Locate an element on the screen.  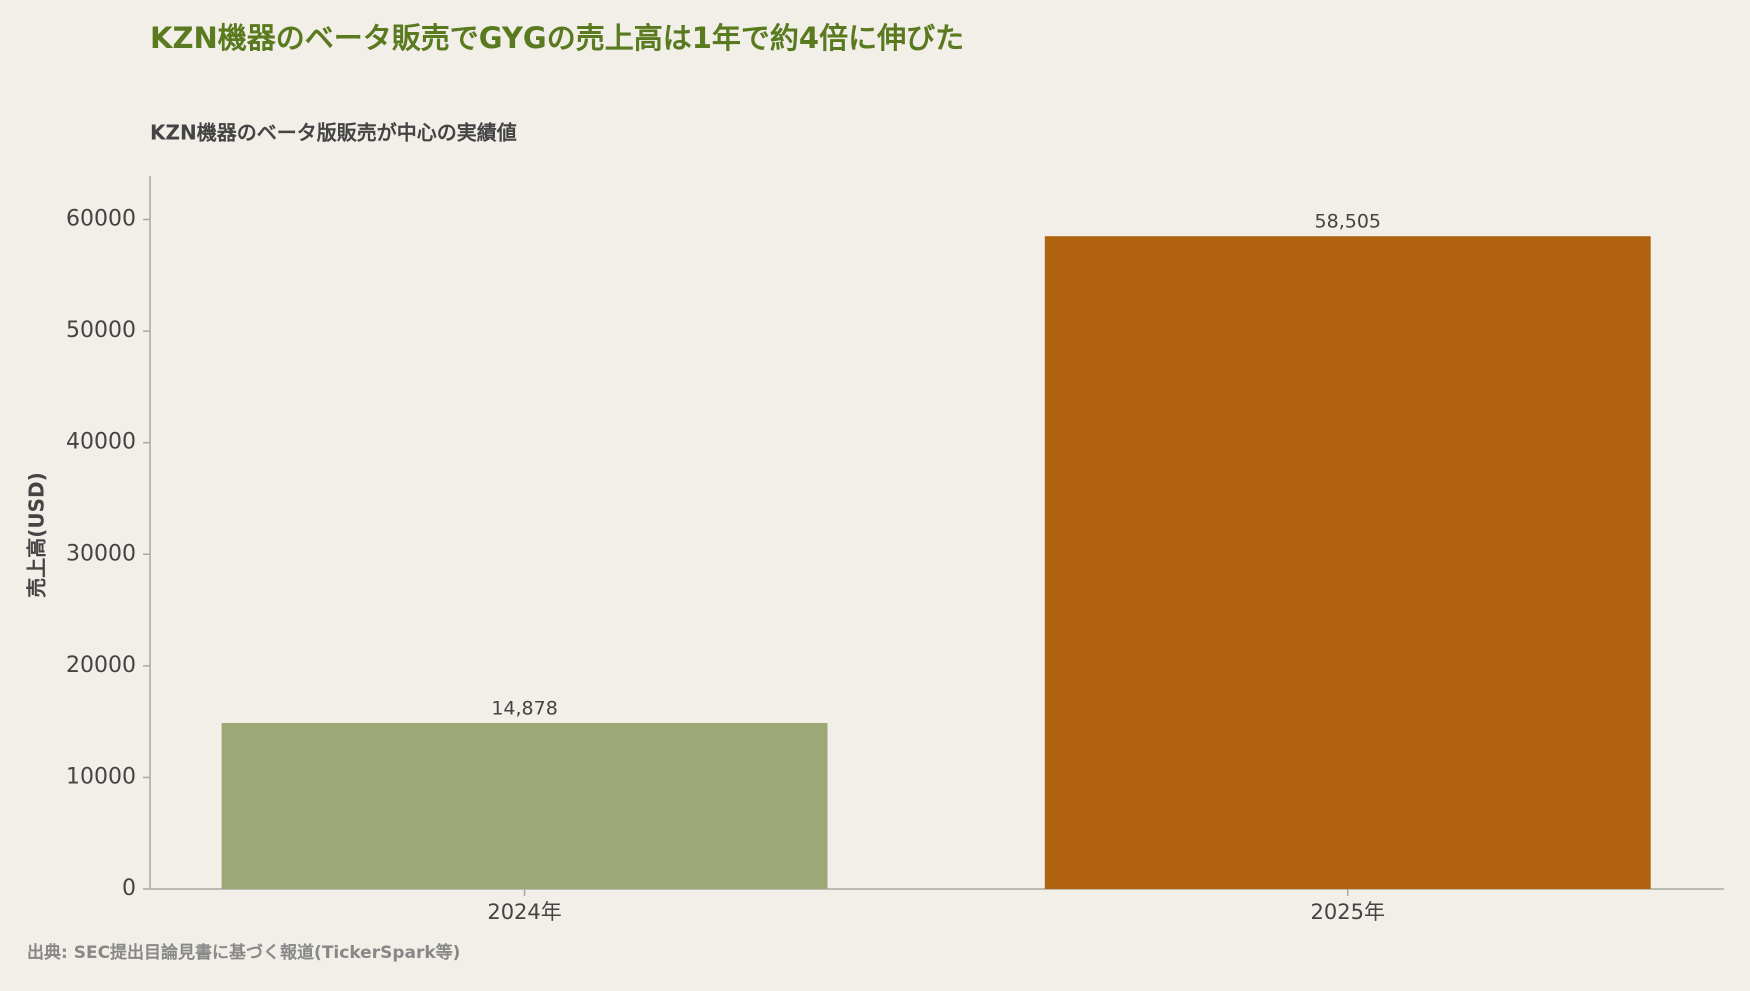
y-tick-label: 40000 is located at coordinates (101, 442).